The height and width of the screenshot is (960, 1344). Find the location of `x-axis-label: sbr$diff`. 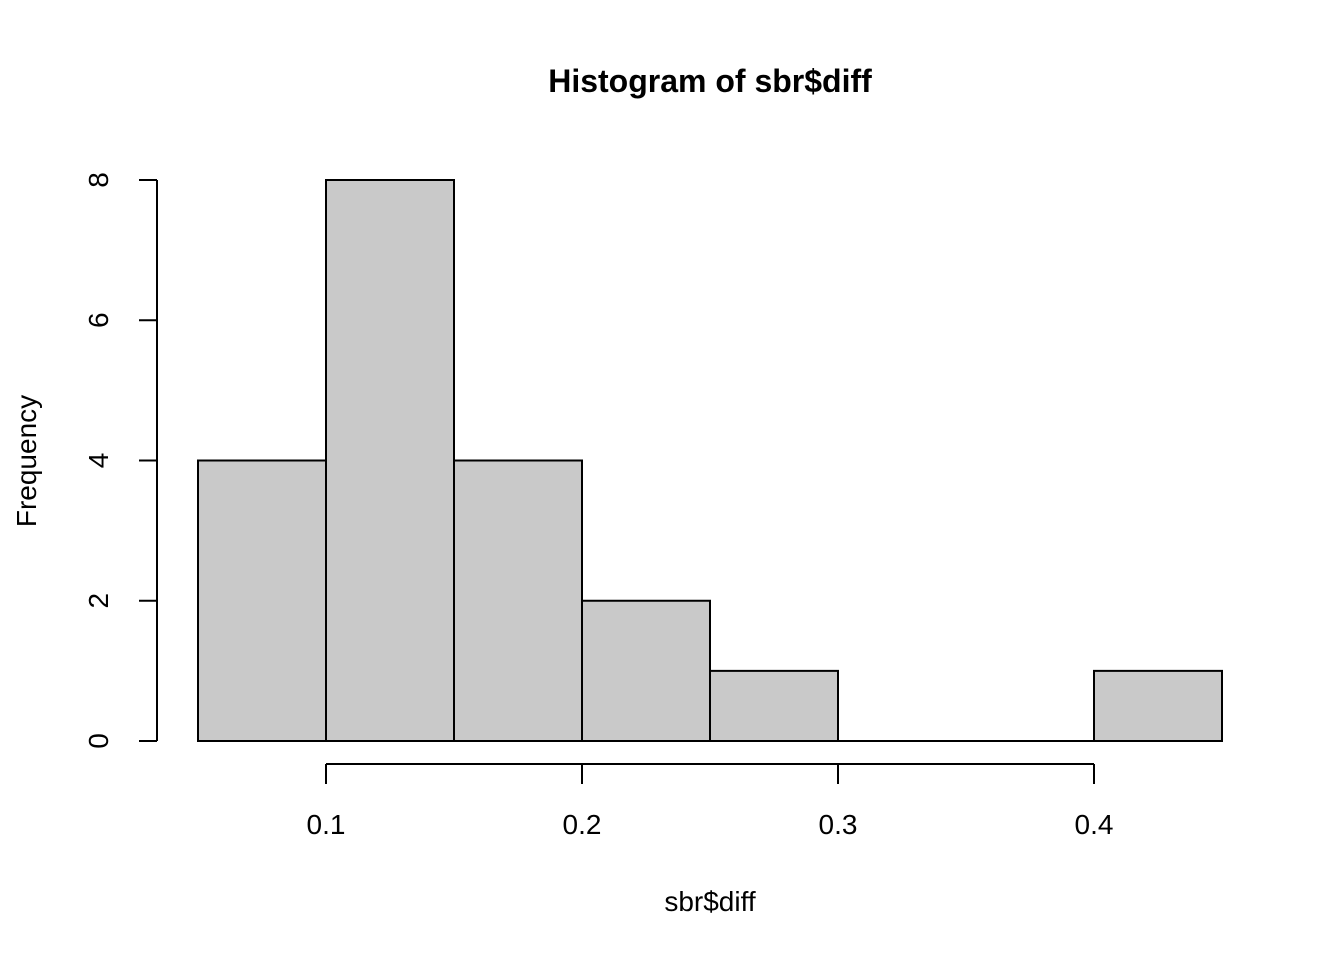

x-axis-label: sbr$diff is located at coordinates (710, 901).